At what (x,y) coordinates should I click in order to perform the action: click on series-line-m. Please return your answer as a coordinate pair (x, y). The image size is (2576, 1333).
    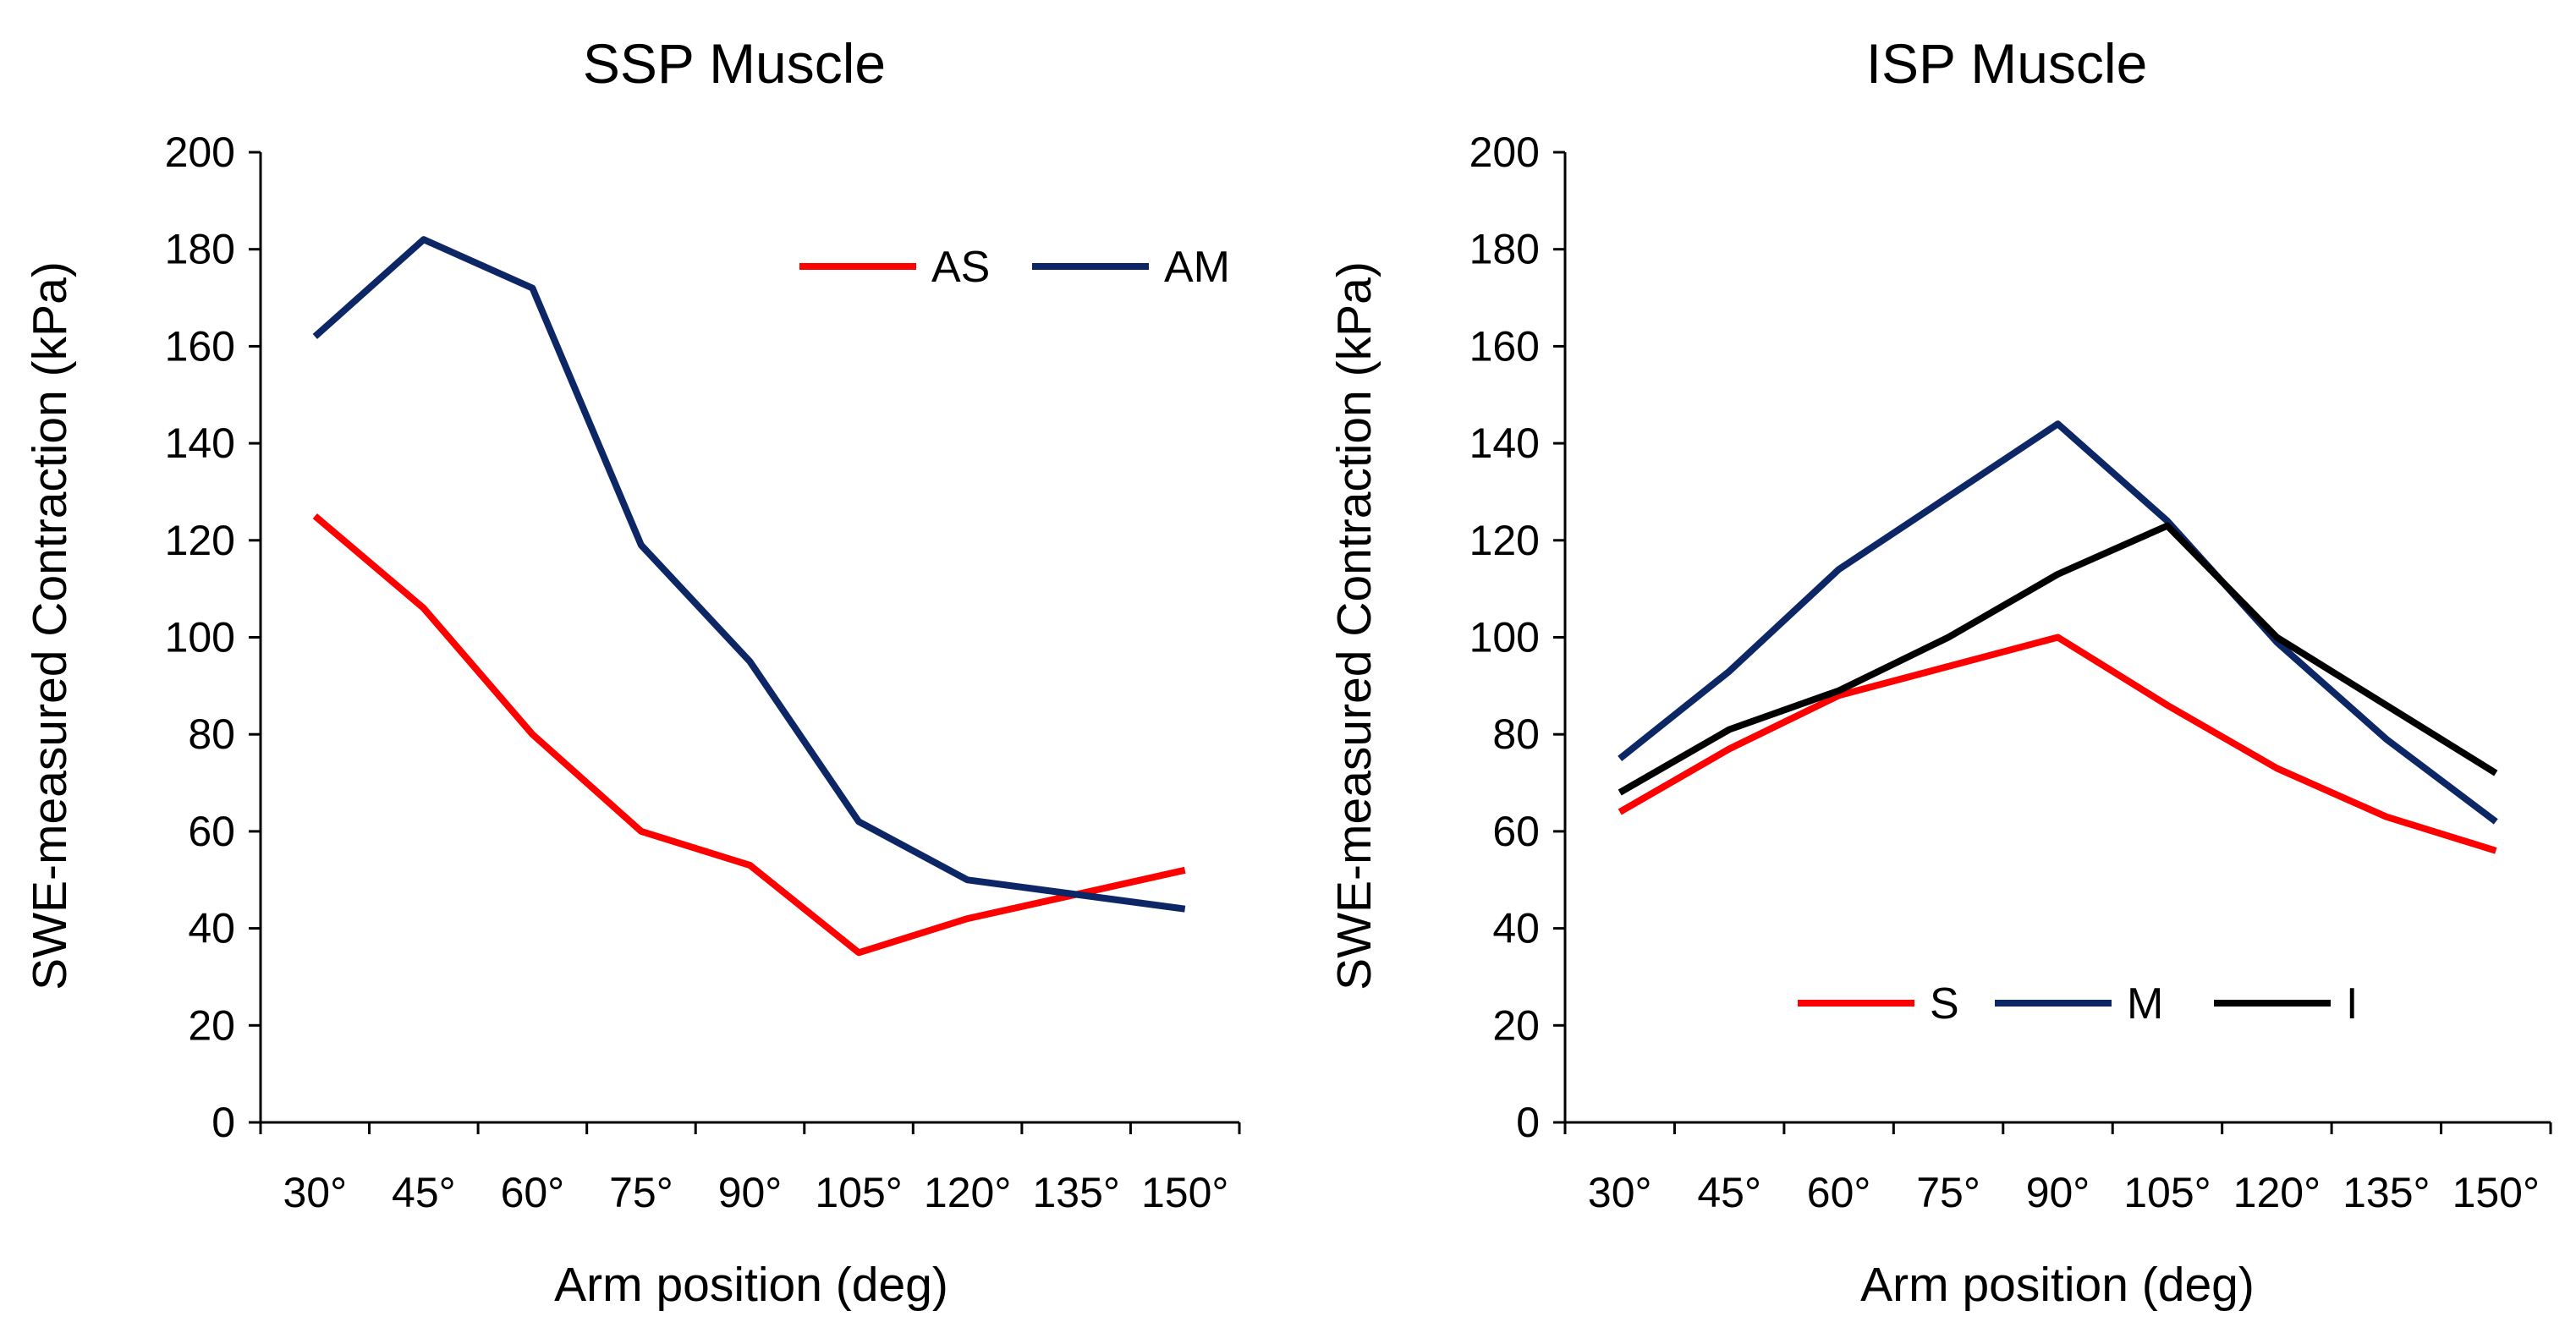
    Looking at the image, I should click on (2058, 622).